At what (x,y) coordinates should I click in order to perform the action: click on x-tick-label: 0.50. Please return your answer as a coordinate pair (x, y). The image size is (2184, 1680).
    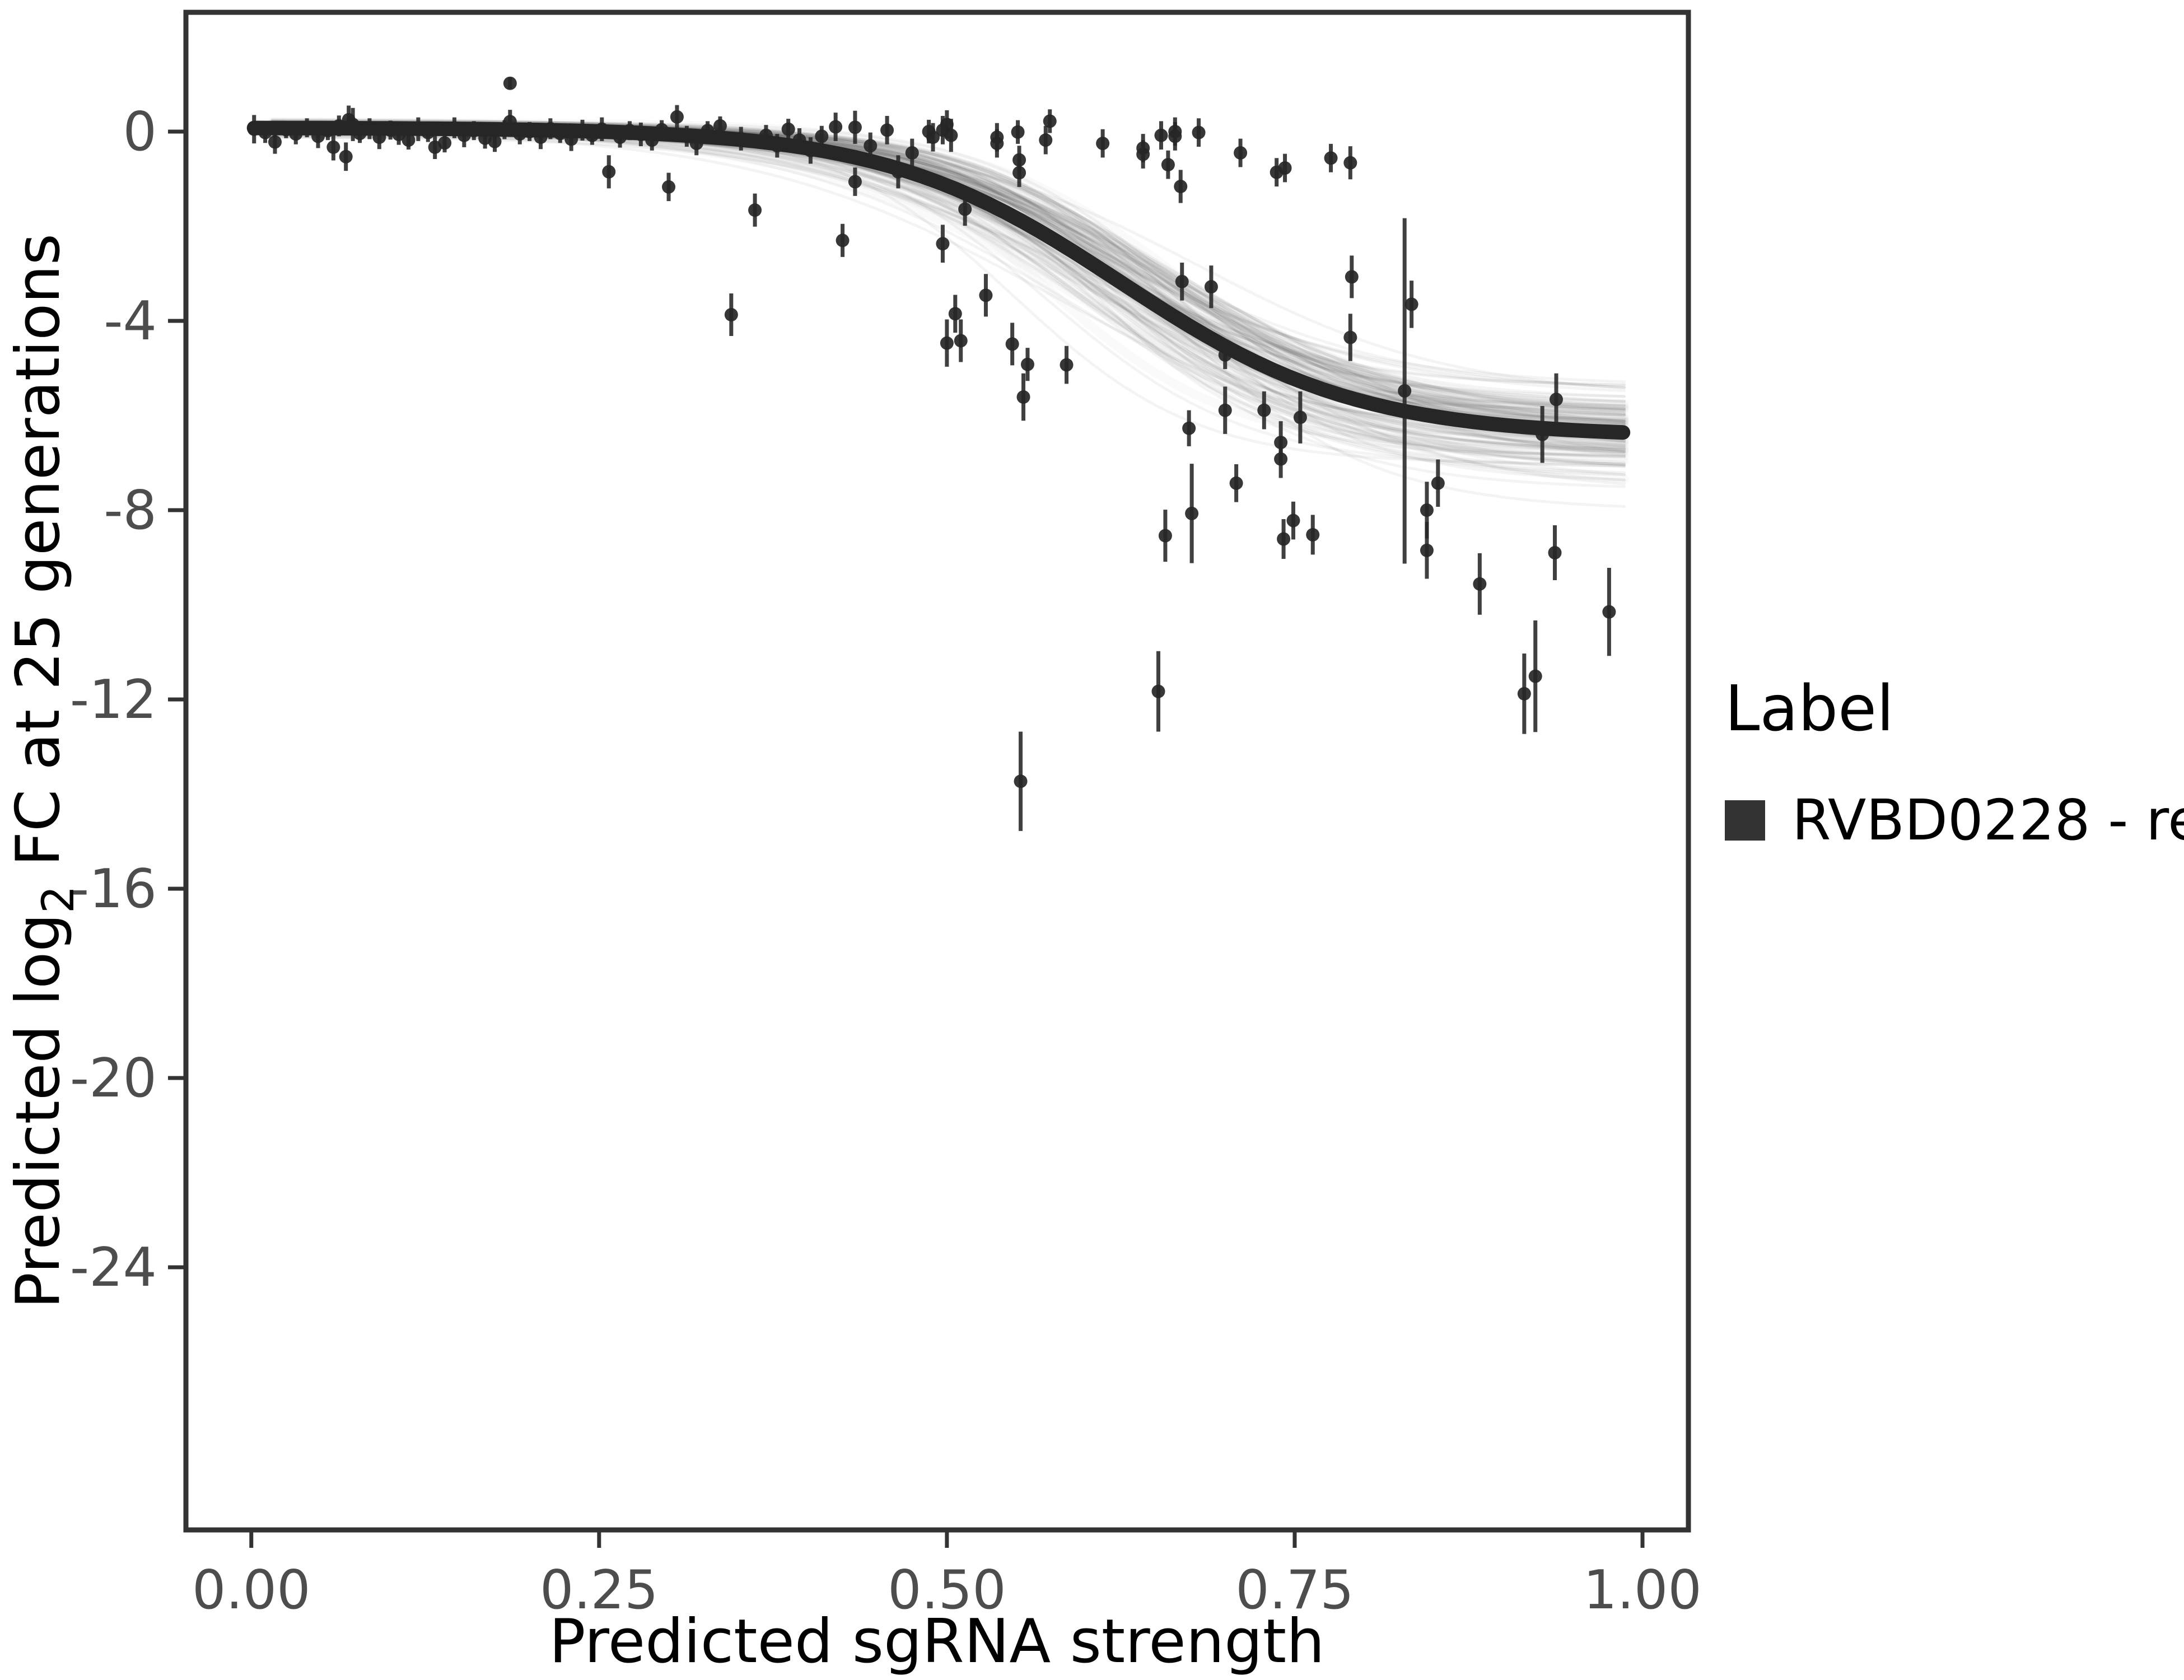
    Looking at the image, I should click on (947, 1591).